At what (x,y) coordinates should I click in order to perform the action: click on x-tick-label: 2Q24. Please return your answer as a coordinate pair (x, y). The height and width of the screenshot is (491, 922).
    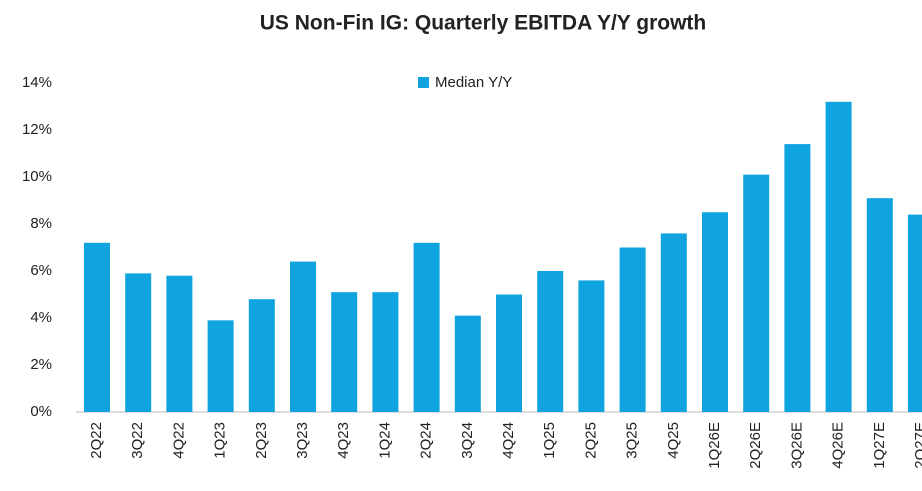
    Looking at the image, I should click on (426, 440).